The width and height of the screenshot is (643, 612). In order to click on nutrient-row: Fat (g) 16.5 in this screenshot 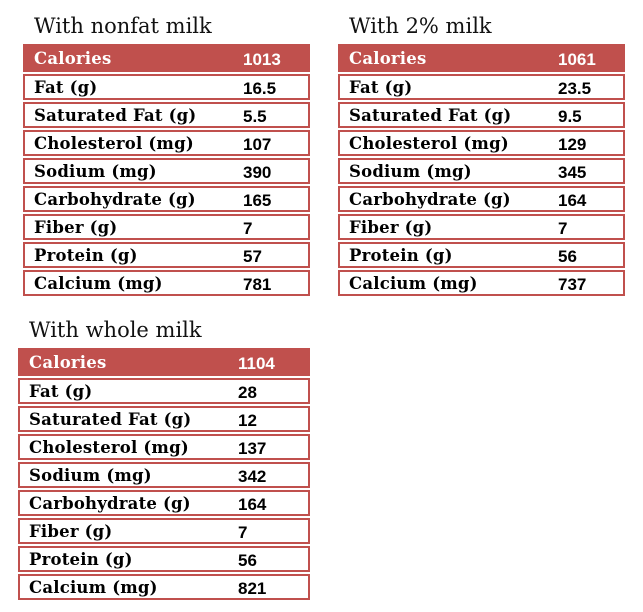, I will do `click(166, 87)`.